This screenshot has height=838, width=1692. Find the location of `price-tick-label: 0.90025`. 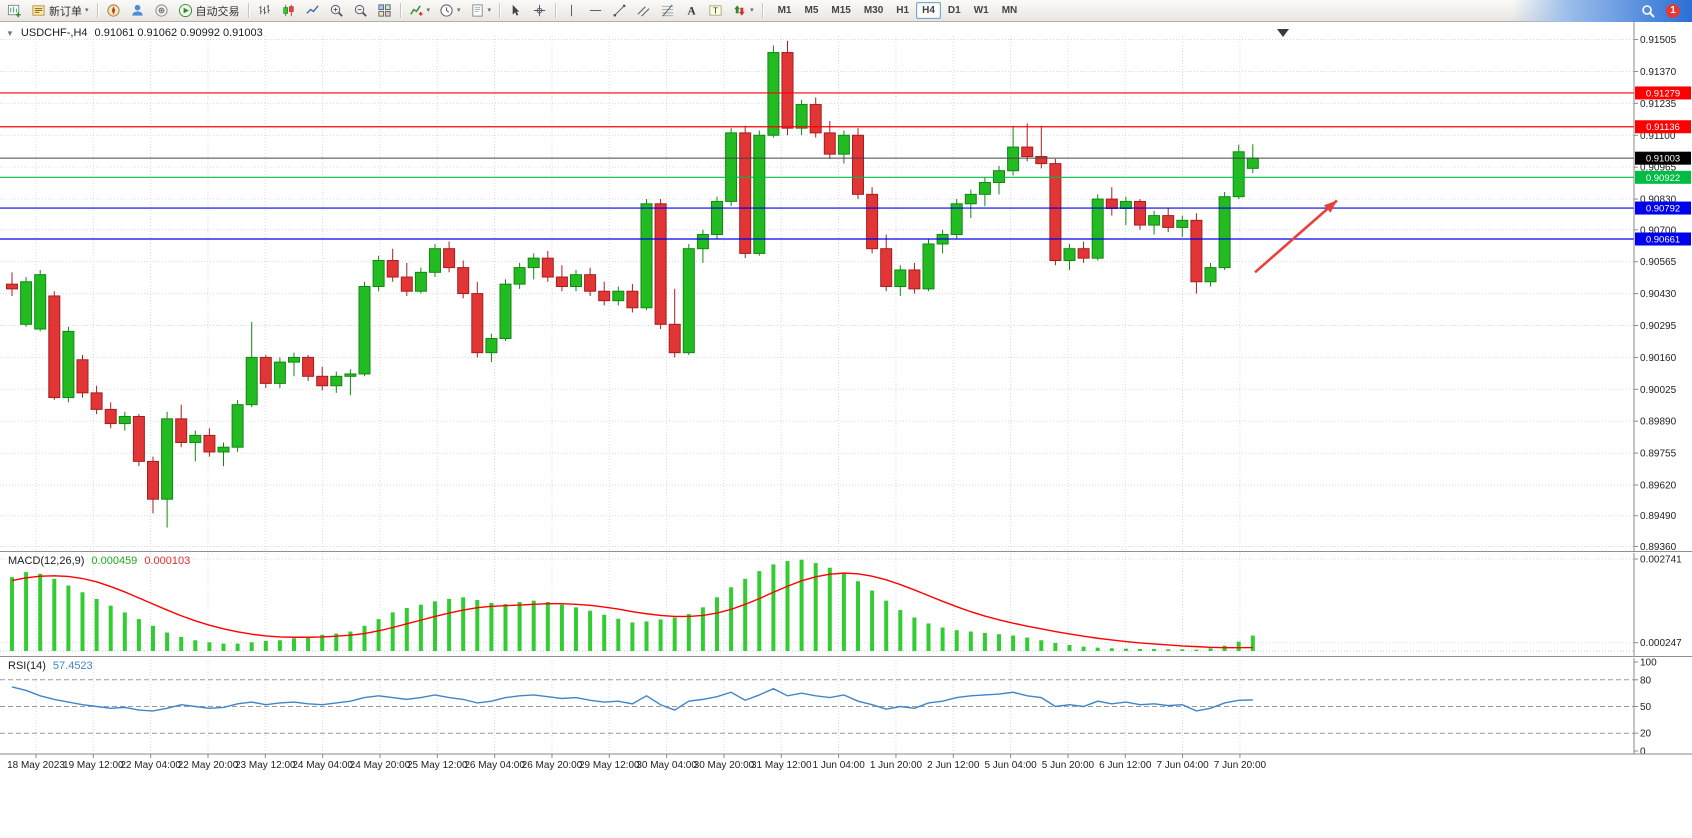

price-tick-label: 0.90025 is located at coordinates (1658, 390).